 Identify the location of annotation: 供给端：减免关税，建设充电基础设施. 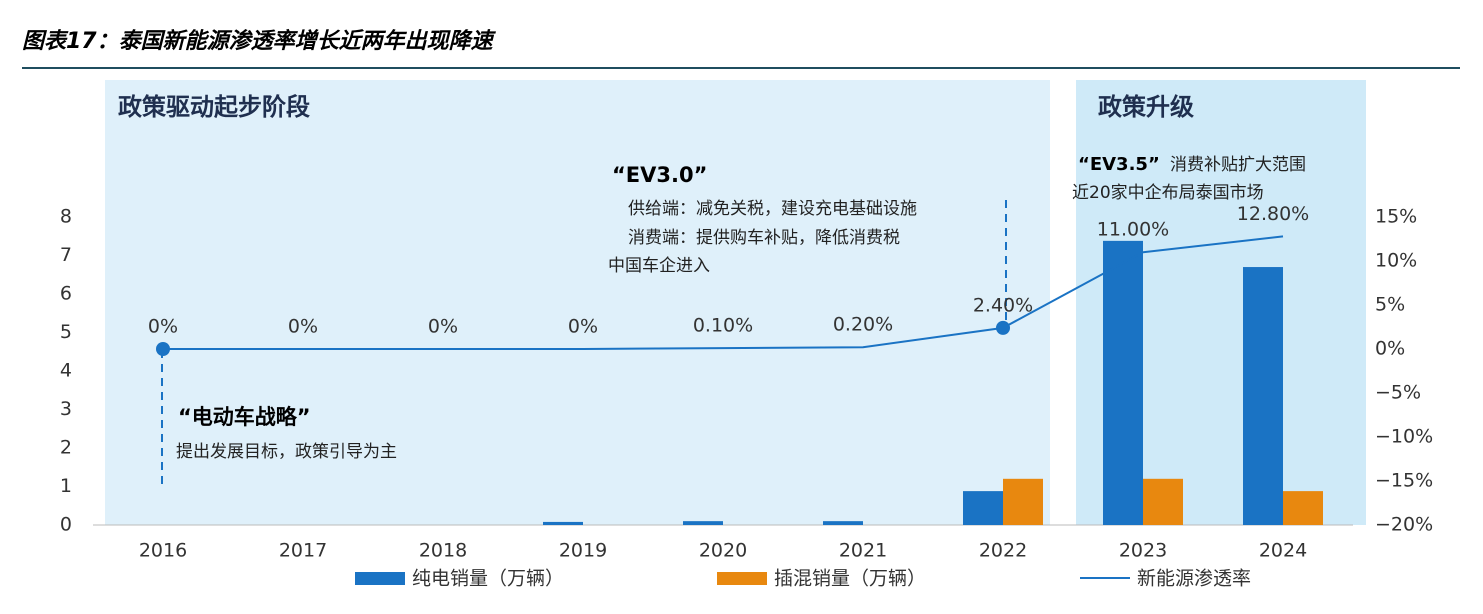
(772, 209).